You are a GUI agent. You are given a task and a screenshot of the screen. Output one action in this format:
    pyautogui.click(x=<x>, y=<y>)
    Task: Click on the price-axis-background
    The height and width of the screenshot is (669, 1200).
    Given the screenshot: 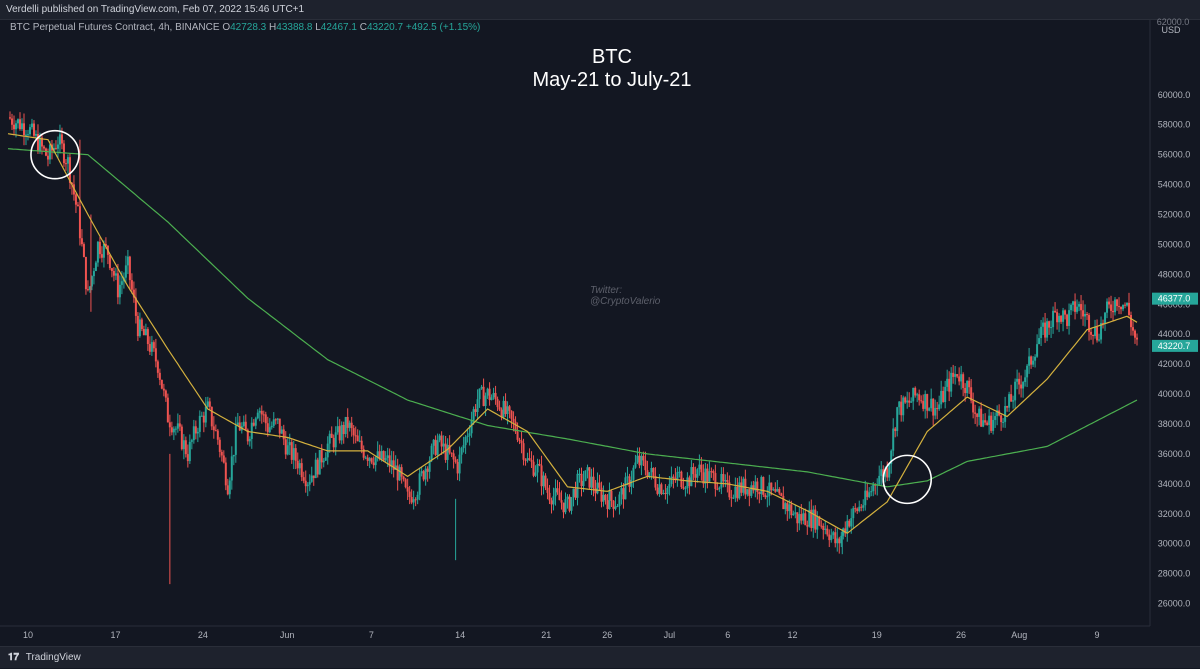 What is the action you would take?
    pyautogui.click(x=1175, y=323)
    